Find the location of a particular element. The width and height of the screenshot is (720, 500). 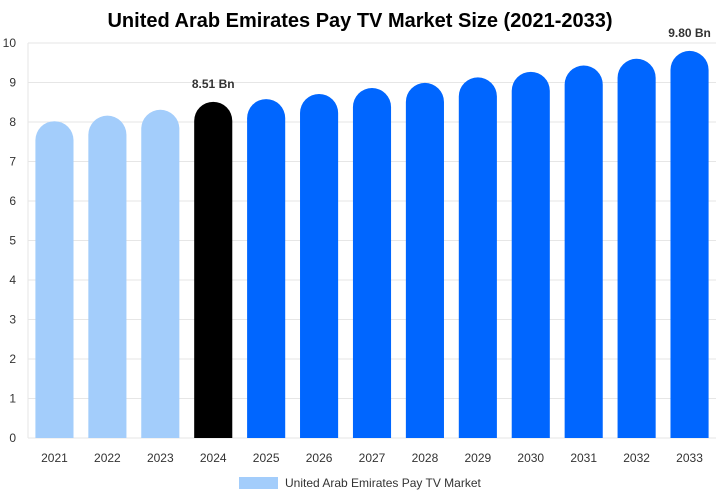

x-tick-label: 2021 is located at coordinates (54, 458).